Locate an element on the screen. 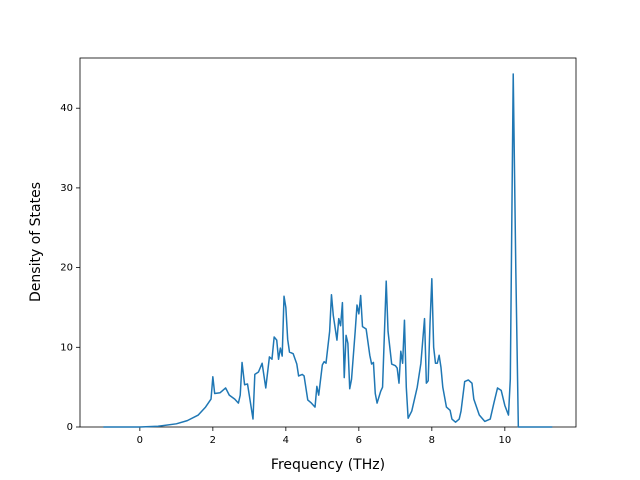  x-tick-label: 6 is located at coordinates (359, 440).